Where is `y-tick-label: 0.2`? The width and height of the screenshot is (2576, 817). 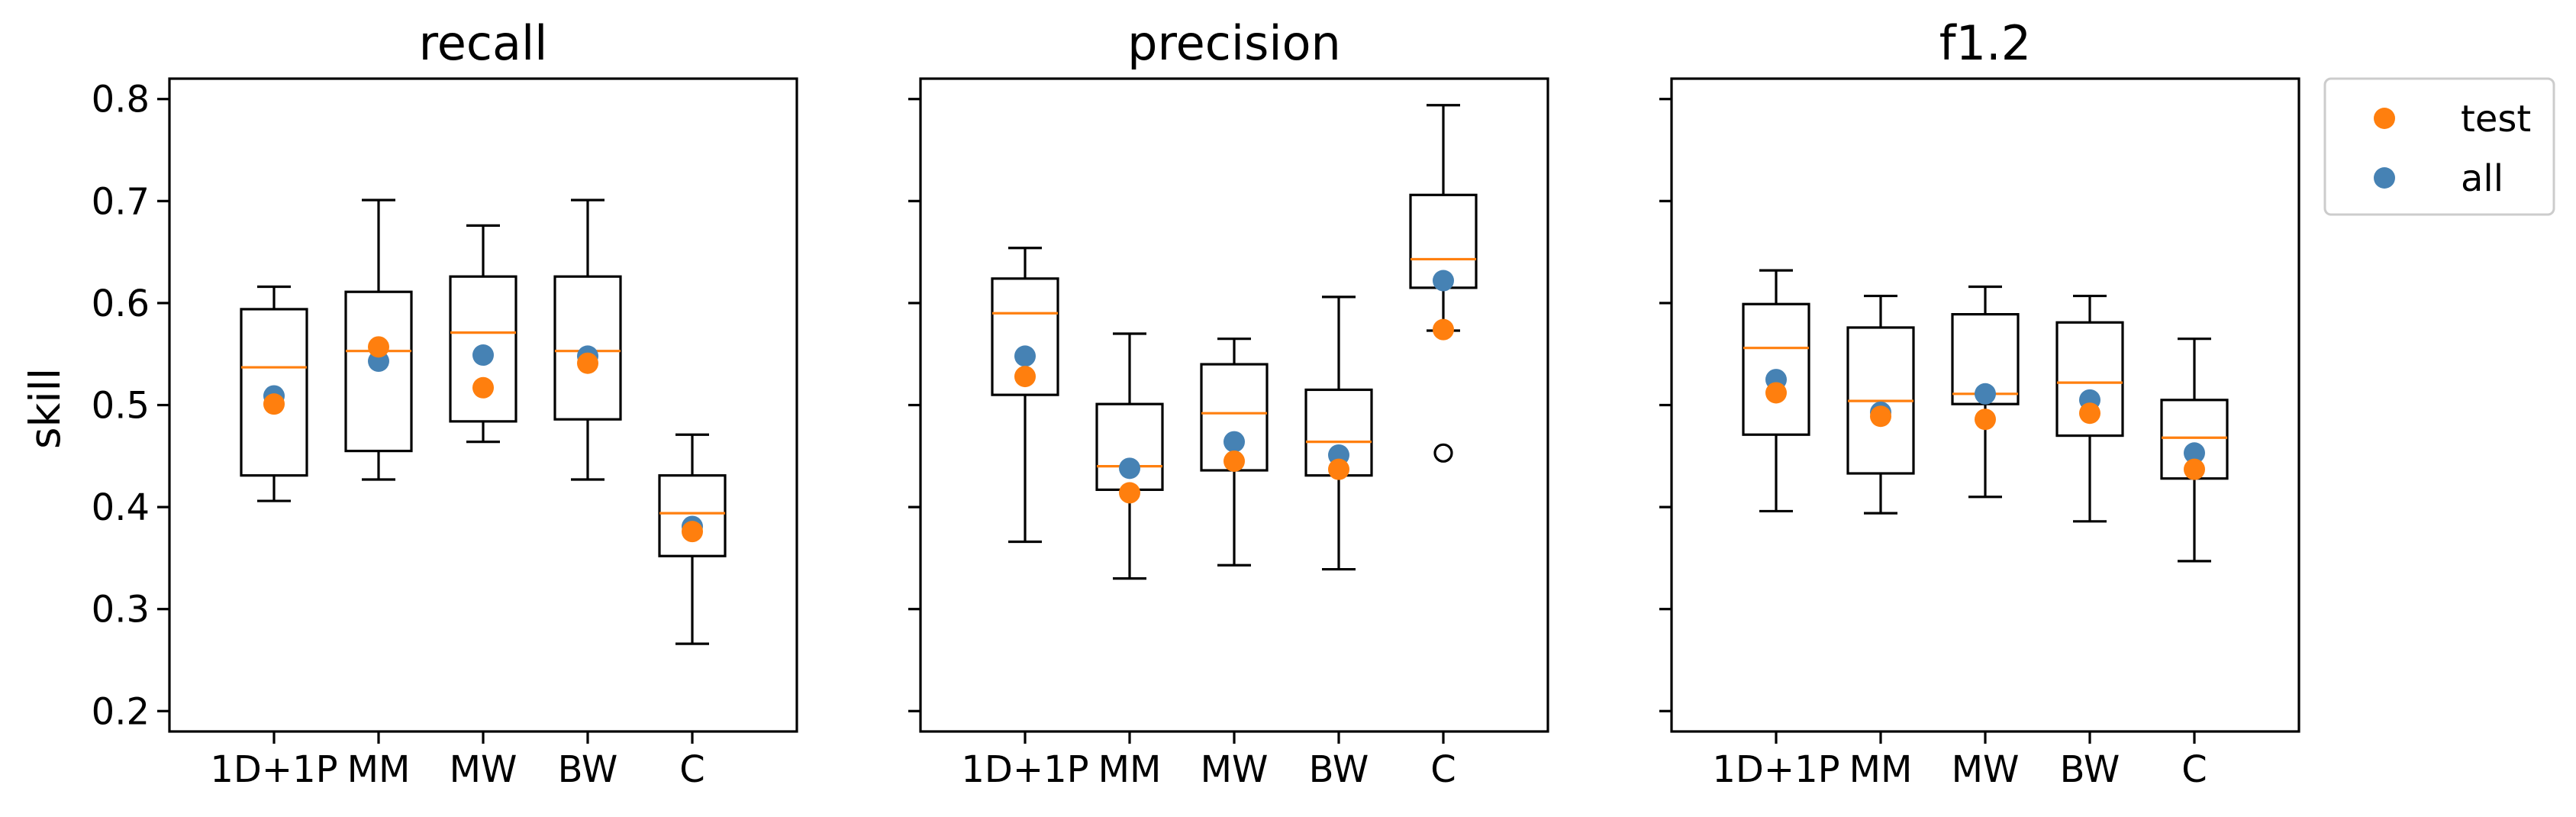 y-tick-label: 0.2 is located at coordinates (121, 712).